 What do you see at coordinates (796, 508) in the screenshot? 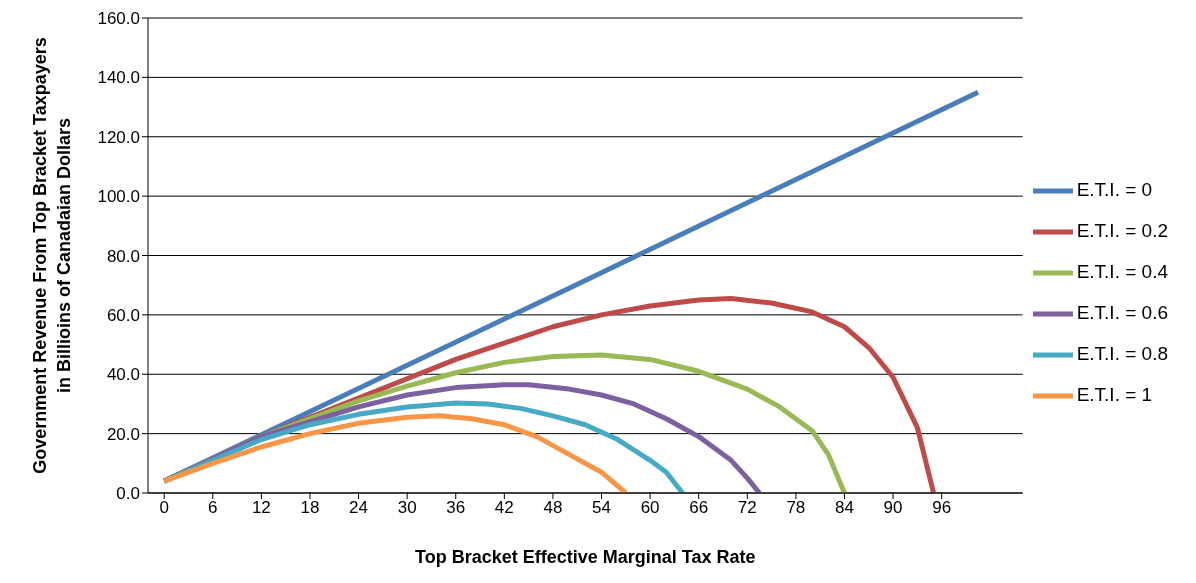
I see `x-tick-label: 78` at bounding box center [796, 508].